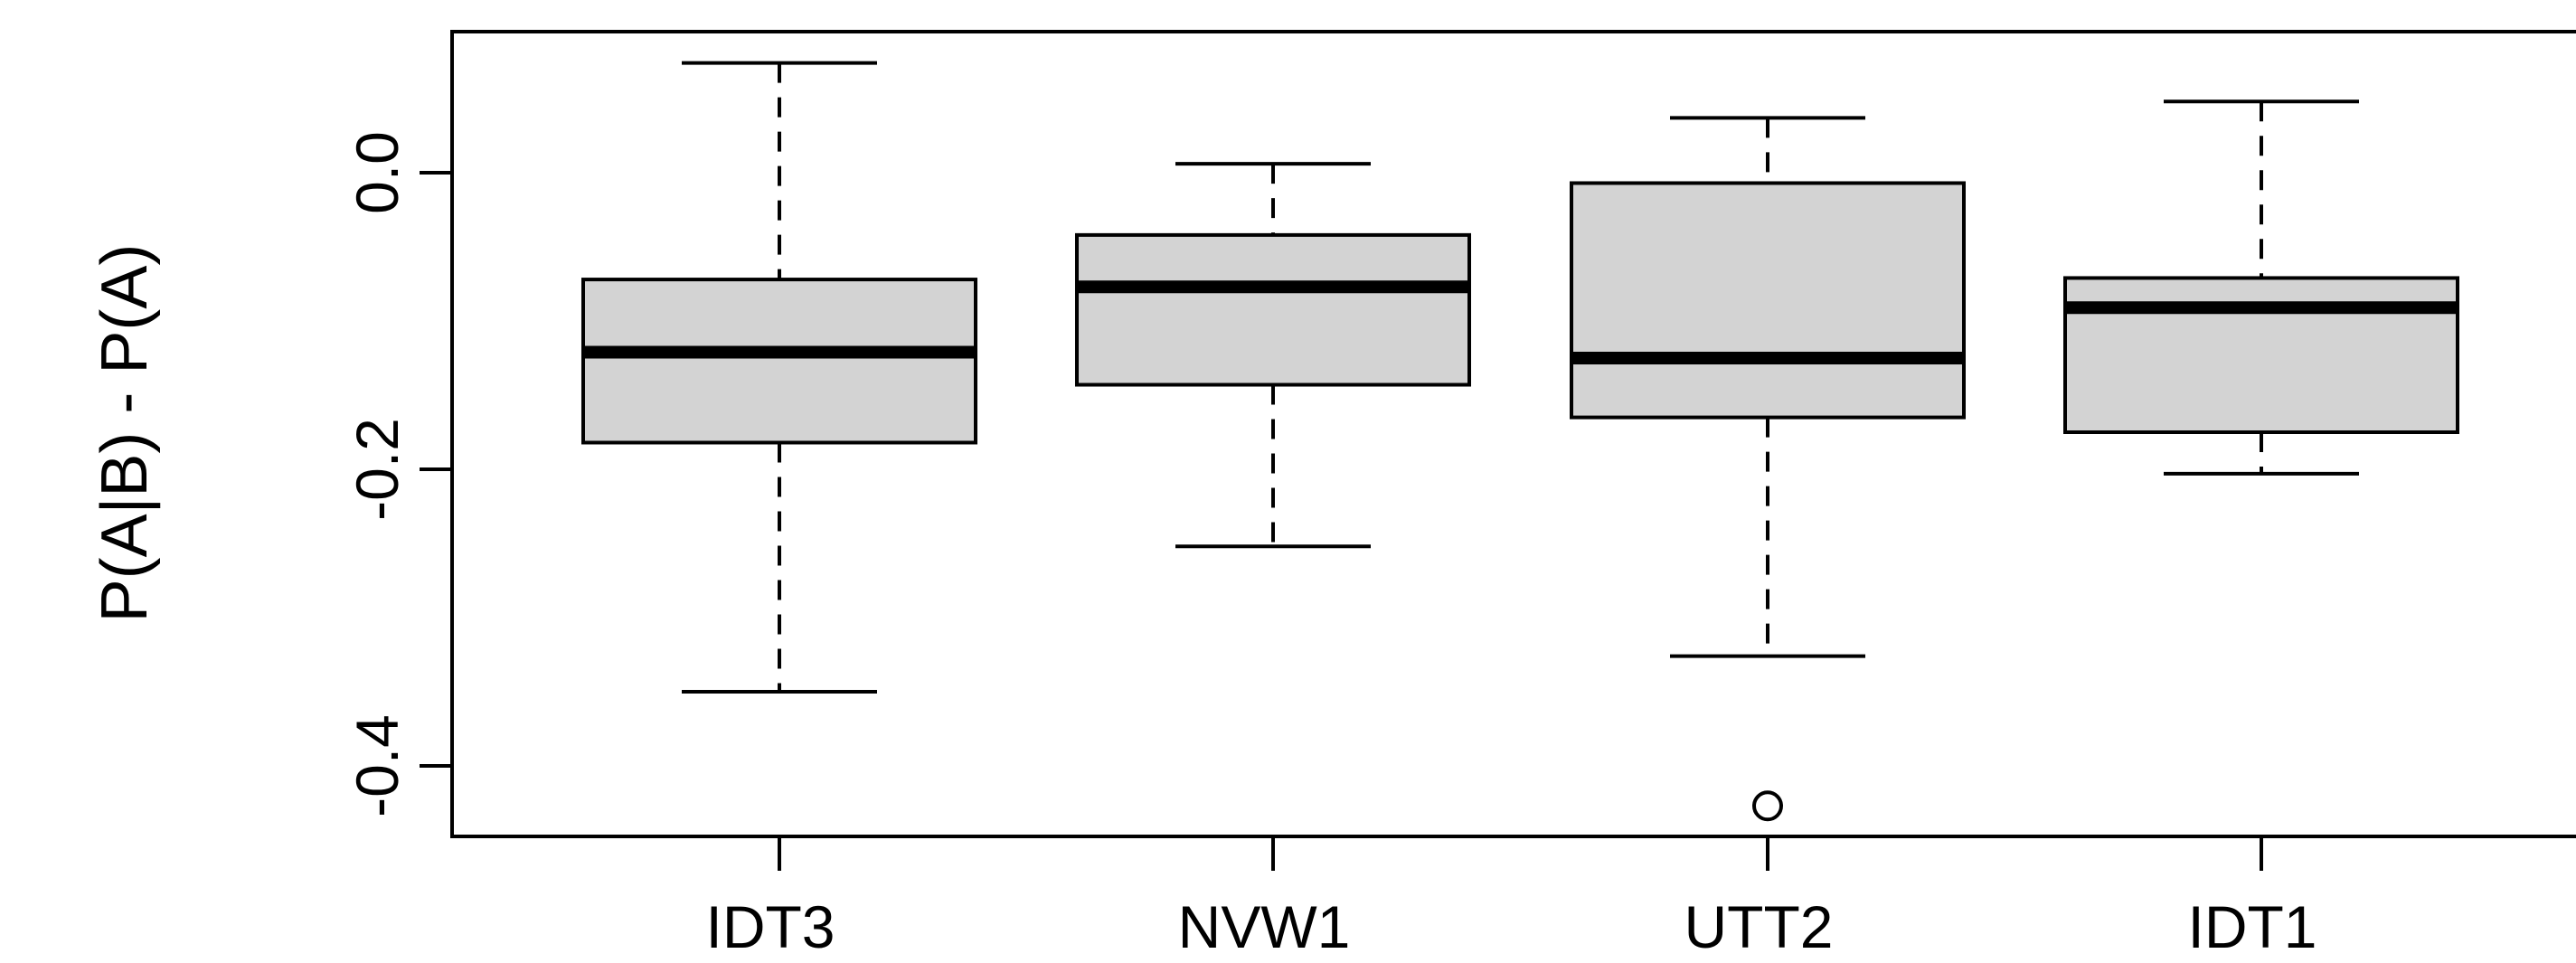 This screenshot has height=963, width=2576. I want to click on box-utt2, so click(1768, 469).